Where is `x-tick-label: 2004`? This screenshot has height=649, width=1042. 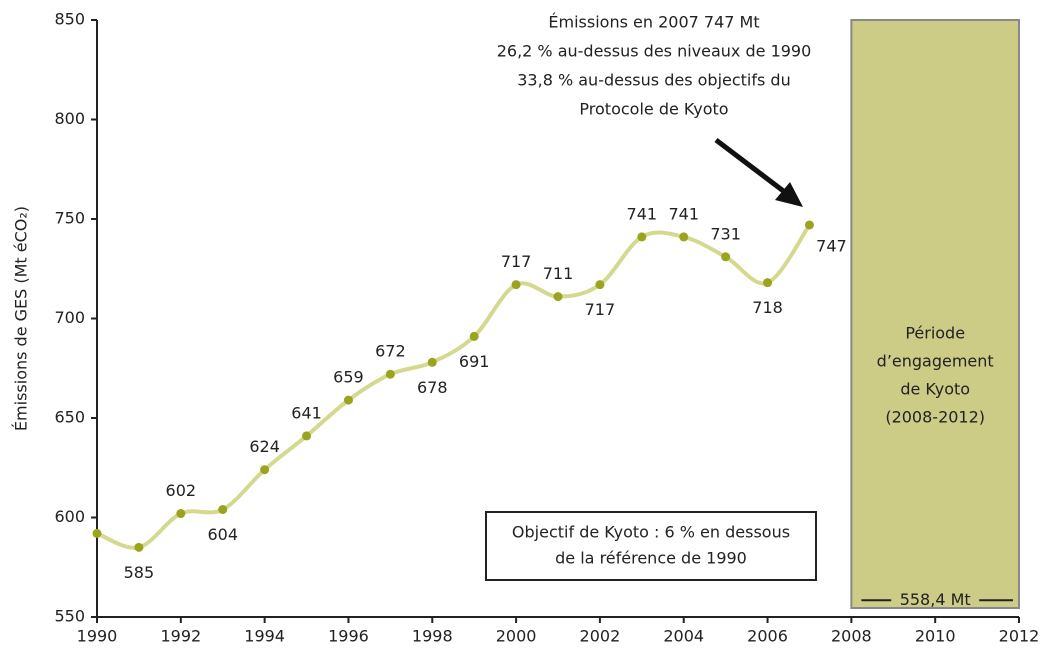 x-tick-label: 2004 is located at coordinates (683, 636).